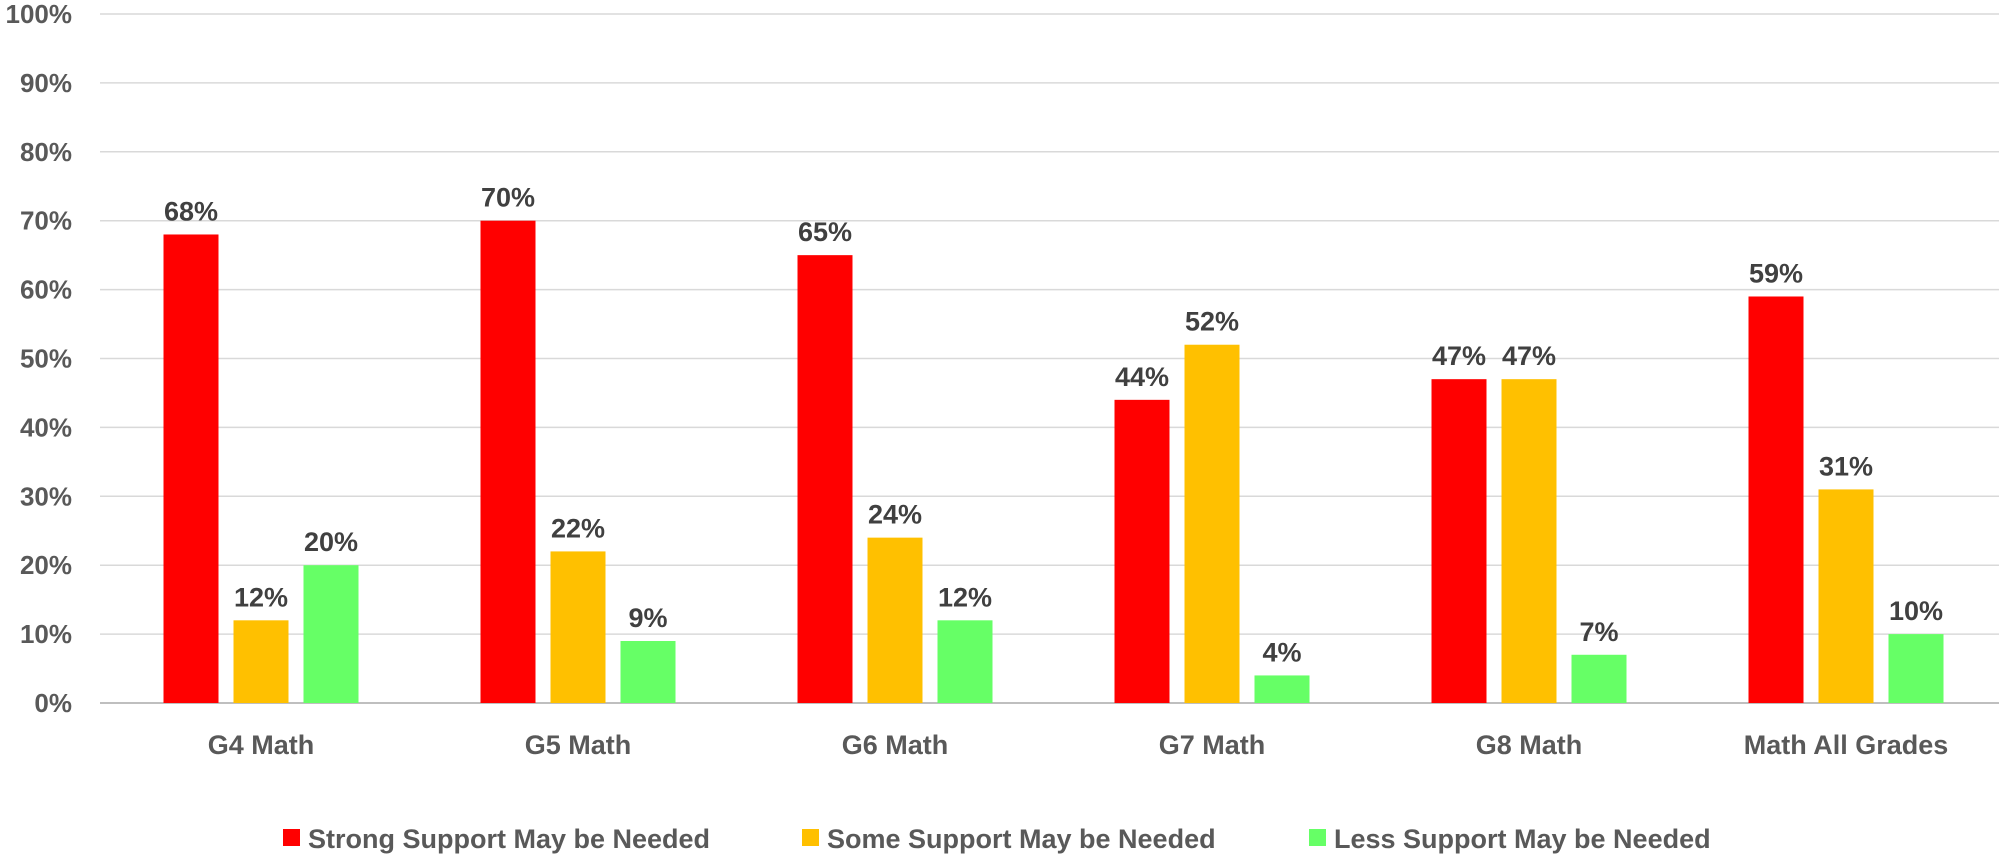  What do you see at coordinates (46, 634) in the screenshot?
I see `y-tick-label: 10%` at bounding box center [46, 634].